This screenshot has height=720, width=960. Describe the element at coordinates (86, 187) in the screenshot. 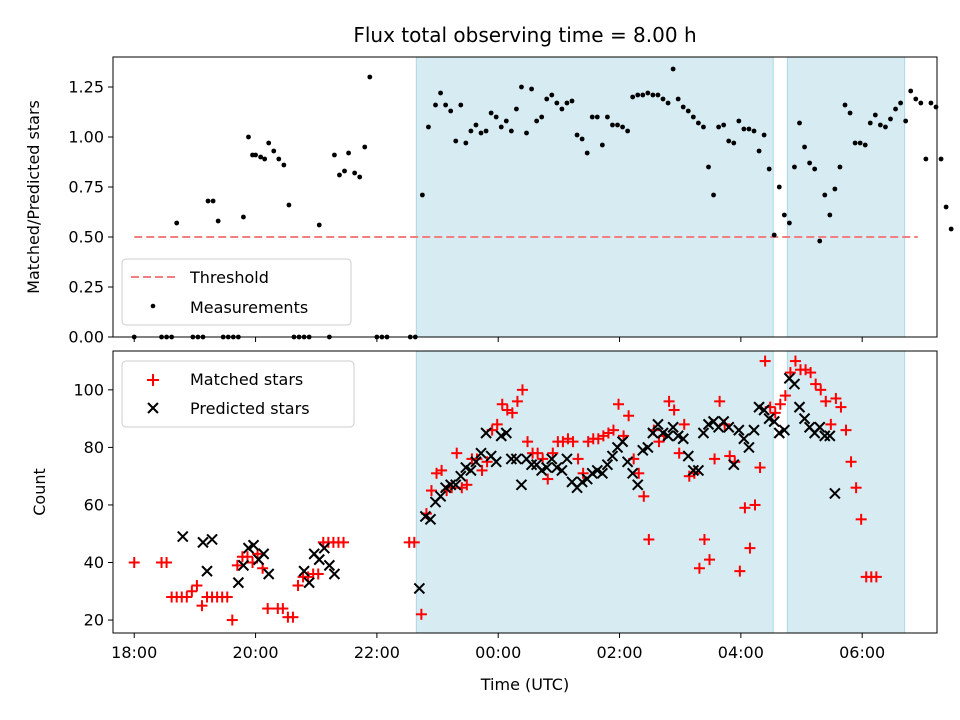

I see `y-tick-label: 0.75` at that location.